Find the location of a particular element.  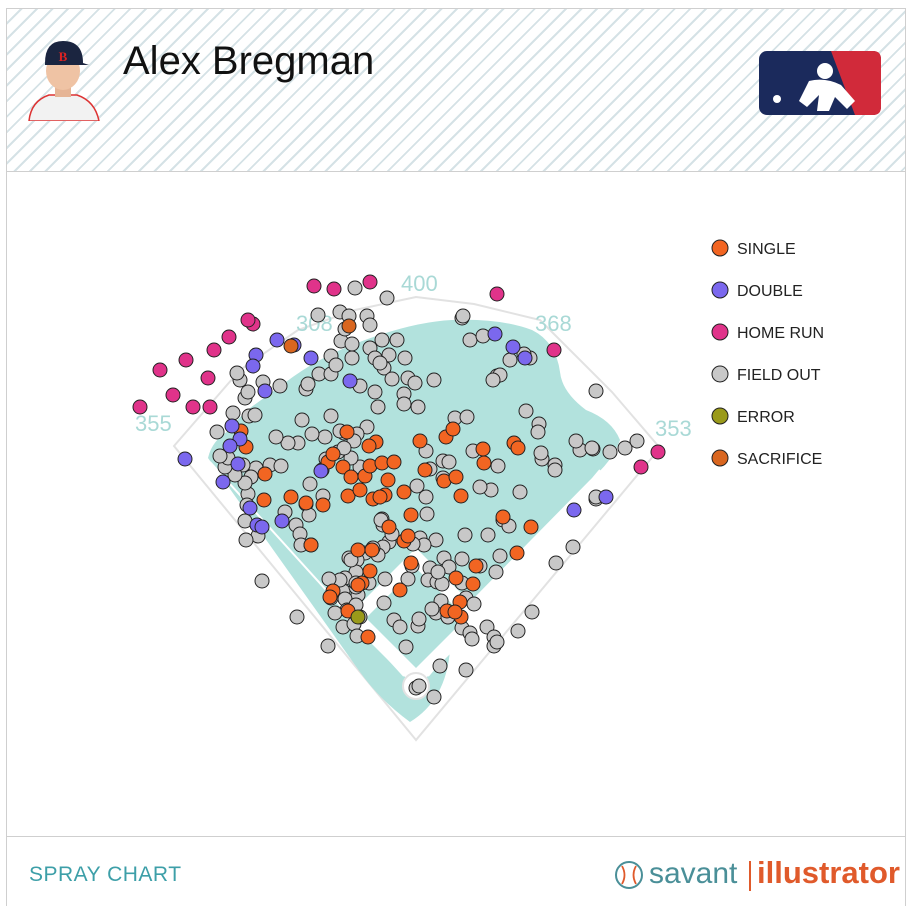

legend-label-home-run: HOME RUN is located at coordinates (780, 333).